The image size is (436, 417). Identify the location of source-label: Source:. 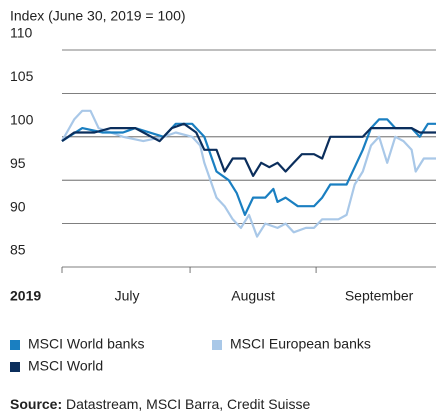
(36, 404).